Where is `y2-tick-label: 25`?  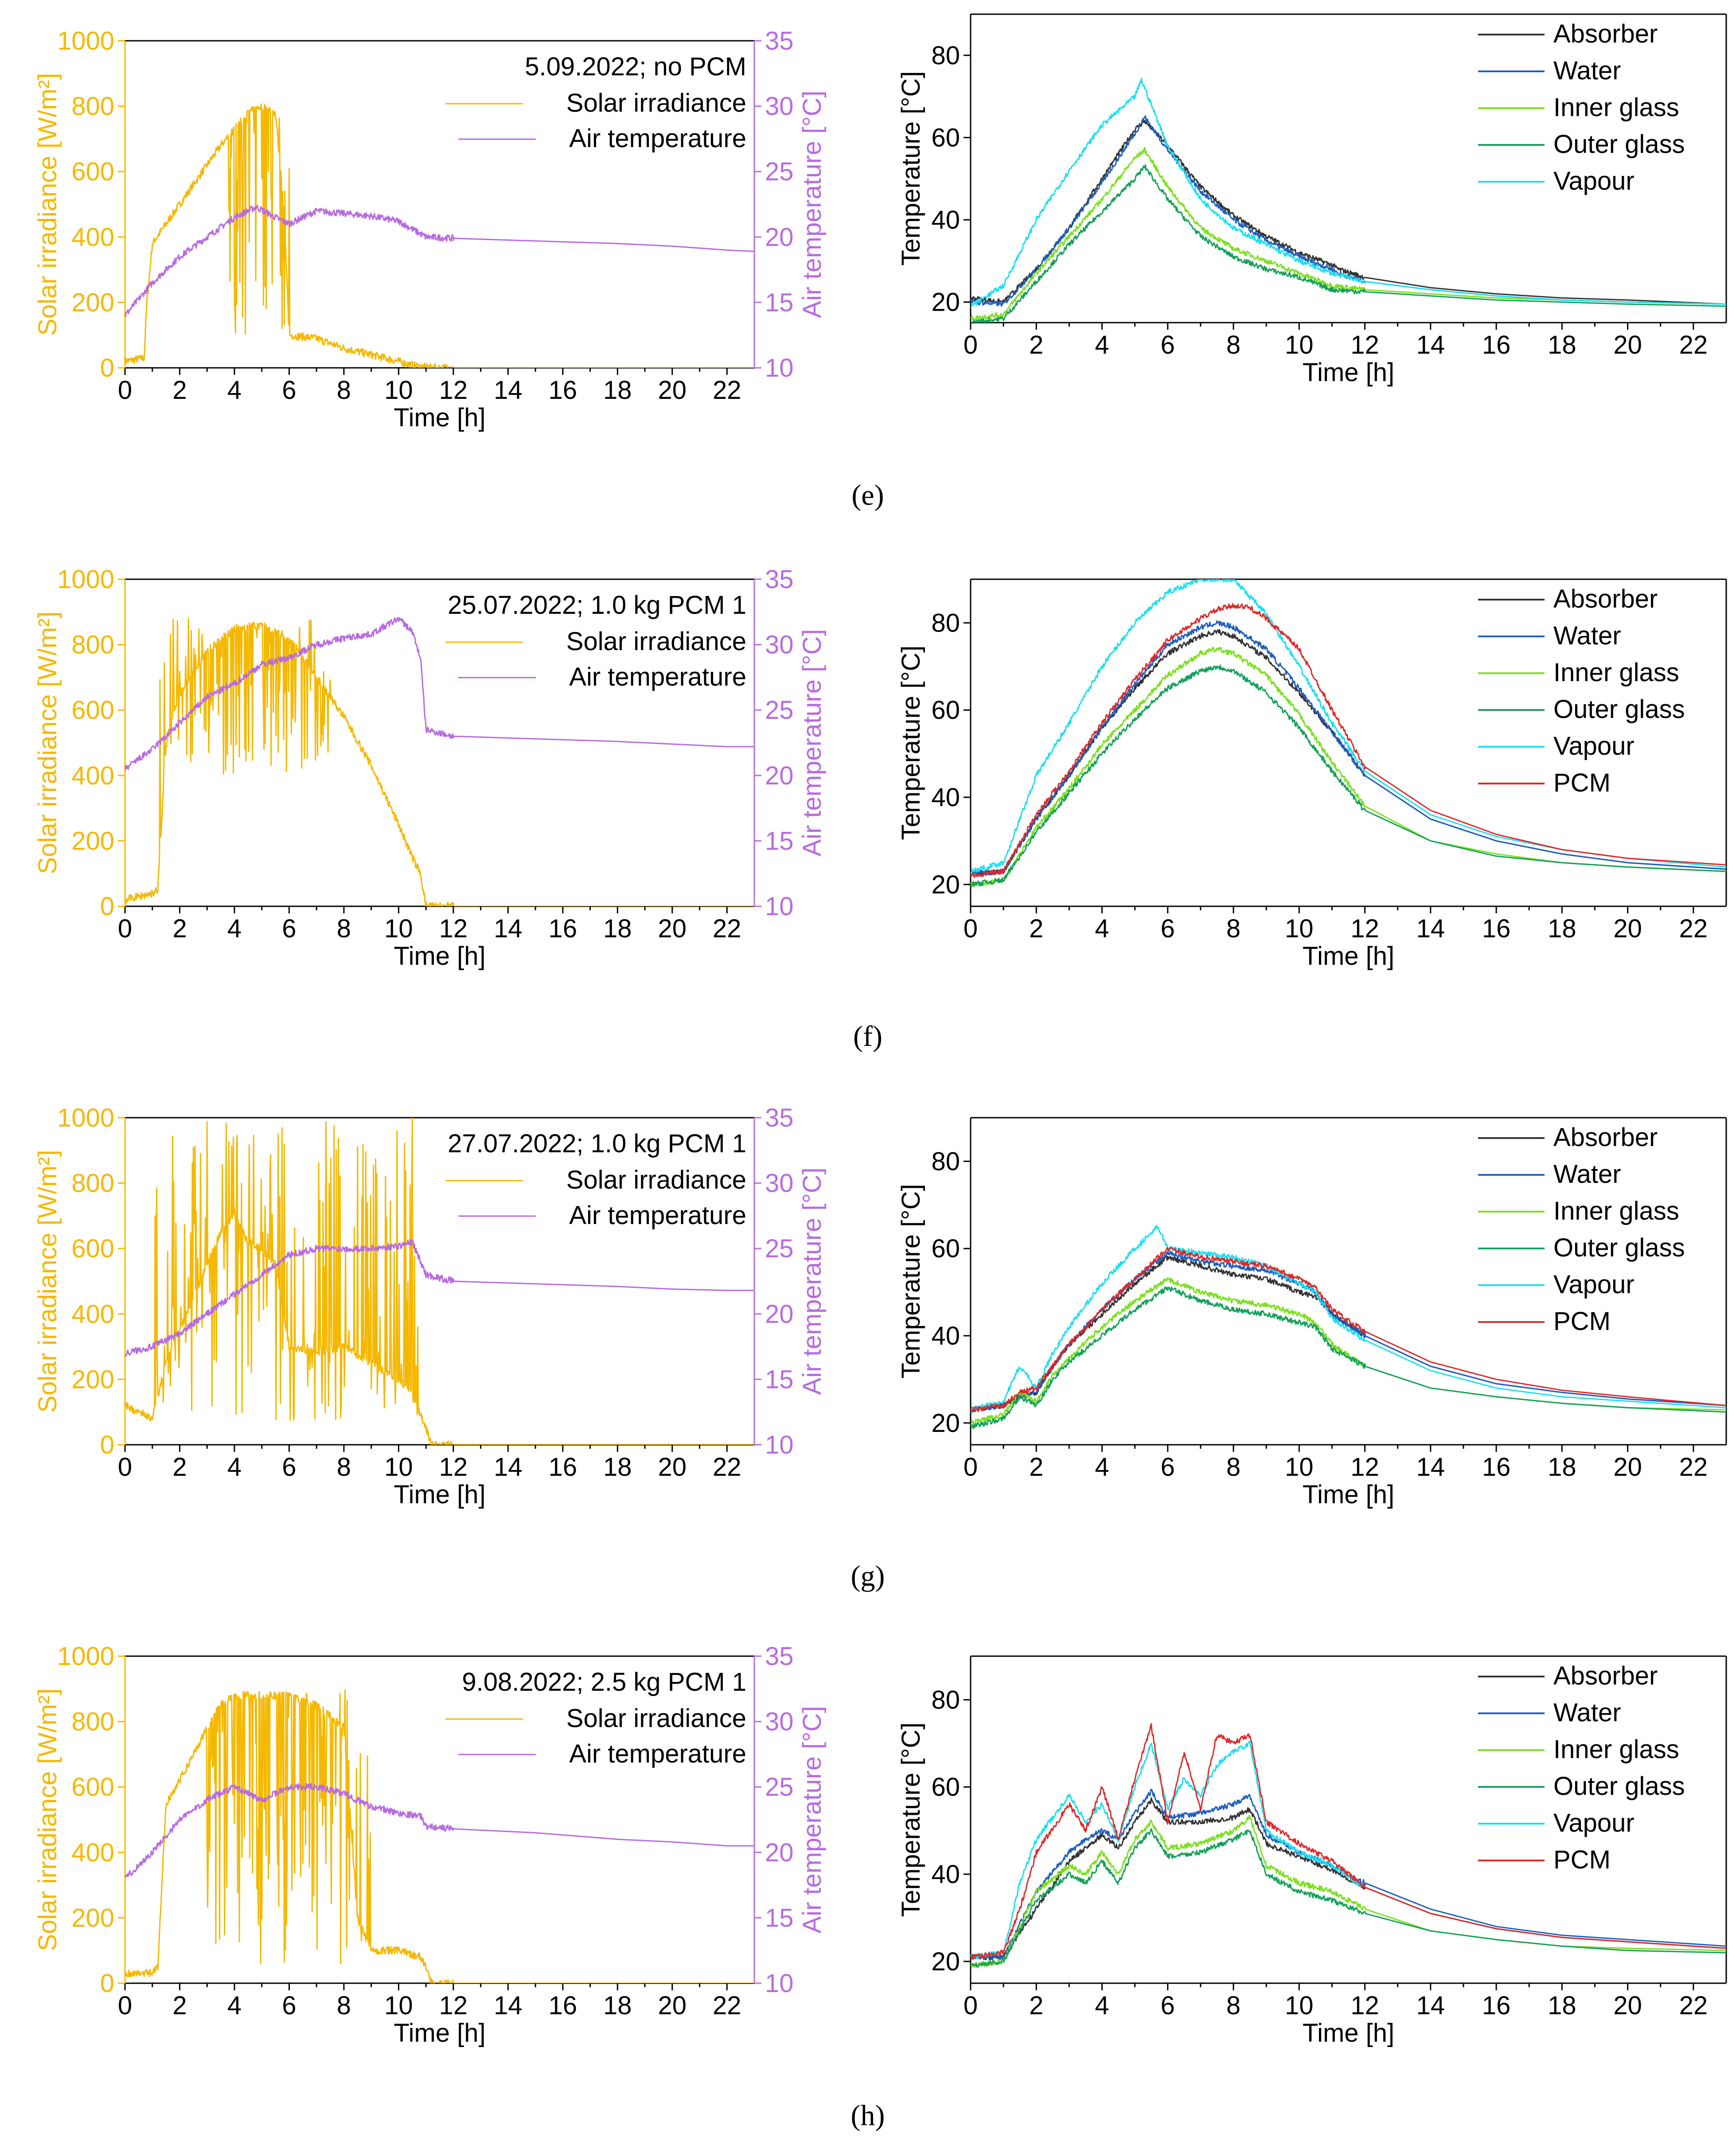 y2-tick-label: 25 is located at coordinates (779, 171).